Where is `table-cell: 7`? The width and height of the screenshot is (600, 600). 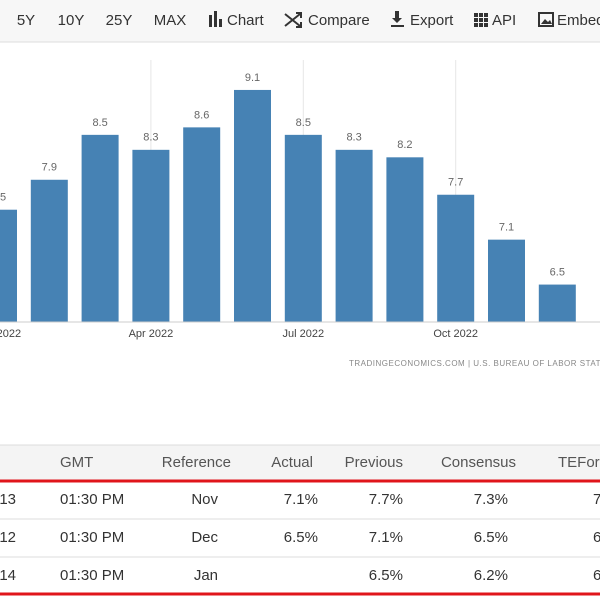 table-cell: 7 is located at coordinates (596, 499).